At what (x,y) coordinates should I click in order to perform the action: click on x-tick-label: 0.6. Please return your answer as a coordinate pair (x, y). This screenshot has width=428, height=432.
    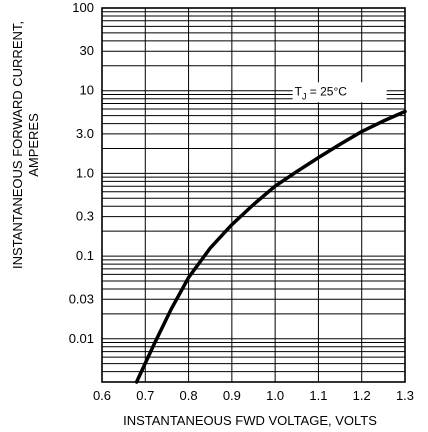
    Looking at the image, I should click on (102, 395).